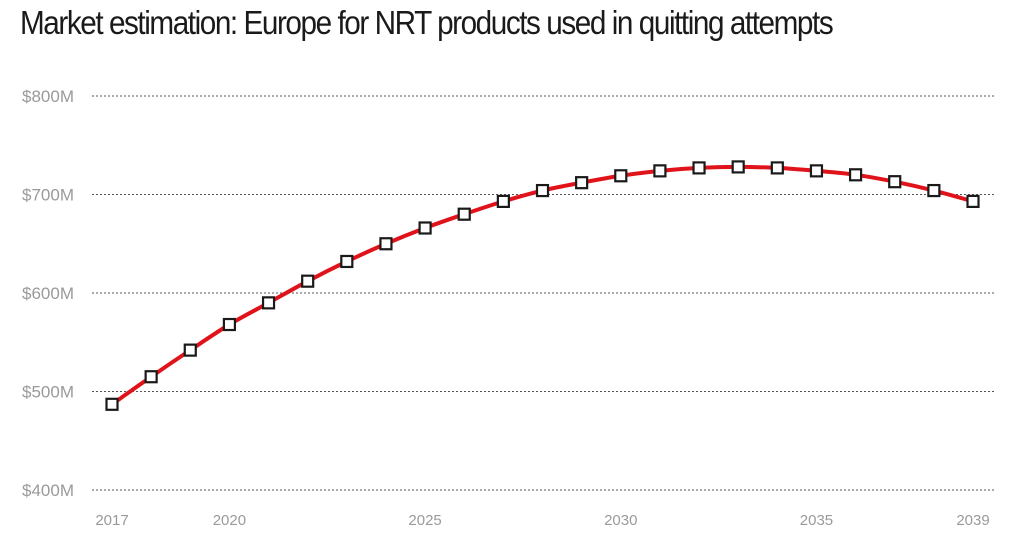 This screenshot has width=1024, height=538. What do you see at coordinates (111, 520) in the screenshot?
I see `x-tick-label: 2017` at bounding box center [111, 520].